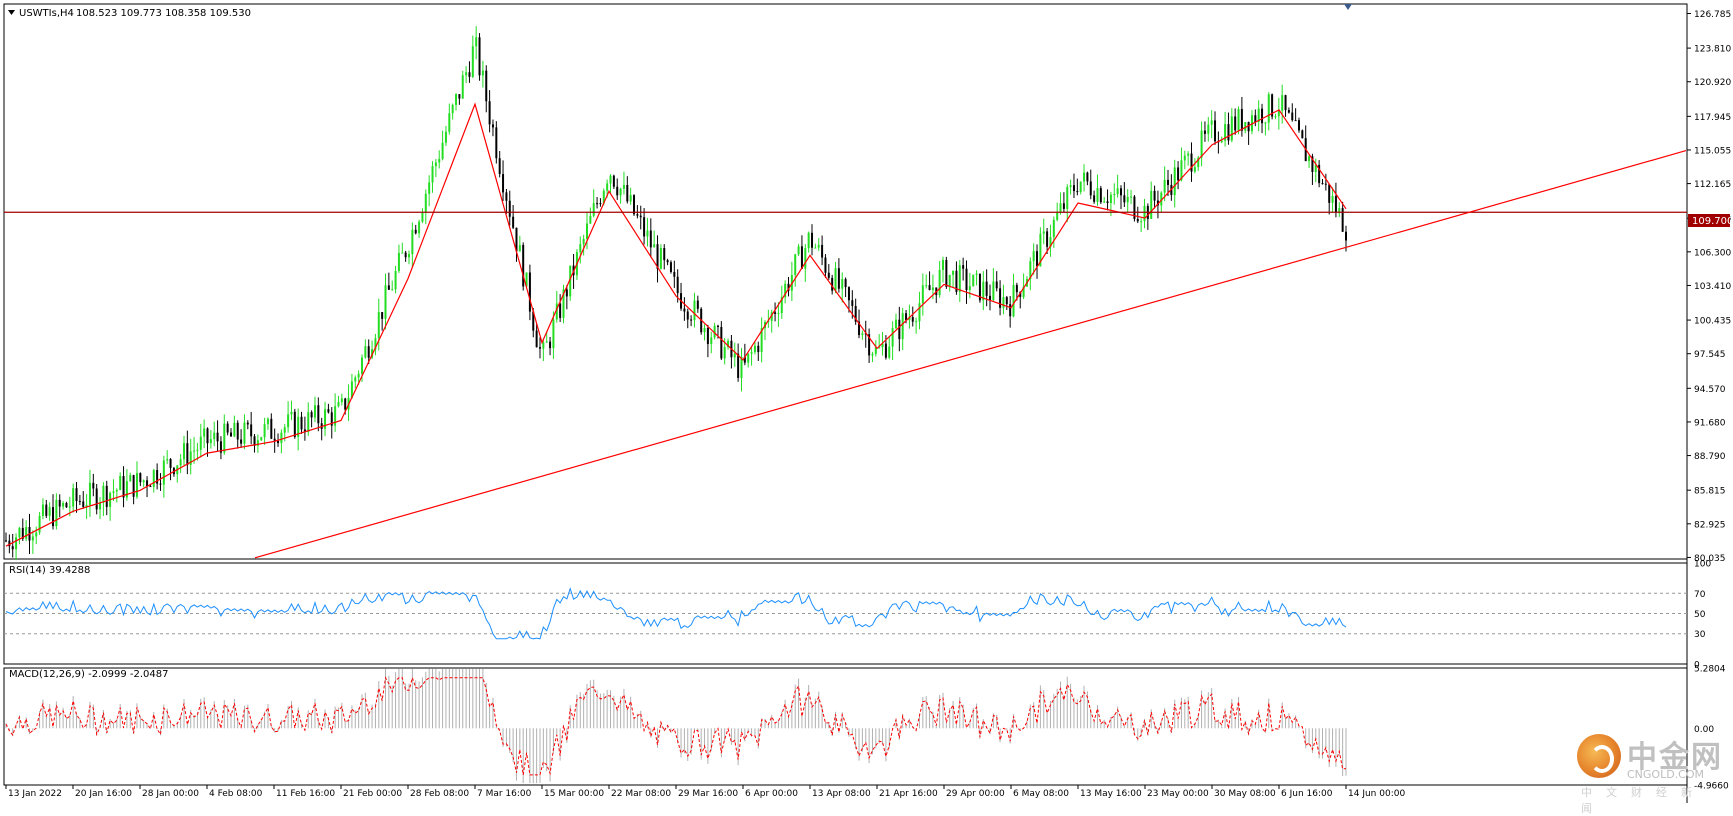 Image resolution: width=1733 pixels, height=816 pixels. I want to click on time-tick-label: 6 May 08:00, so click(1041, 794).